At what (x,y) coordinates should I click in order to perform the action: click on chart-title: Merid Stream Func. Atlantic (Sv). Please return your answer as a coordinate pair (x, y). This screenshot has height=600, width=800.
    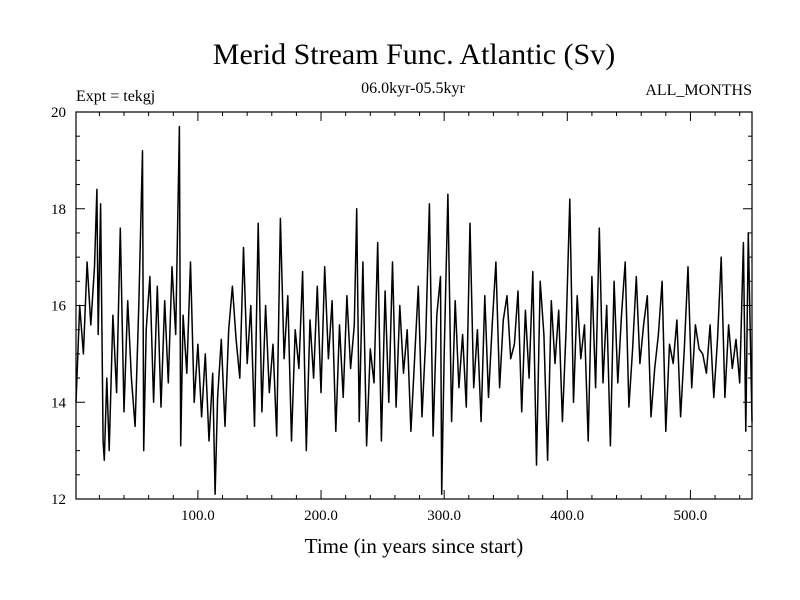
    Looking at the image, I should click on (414, 54).